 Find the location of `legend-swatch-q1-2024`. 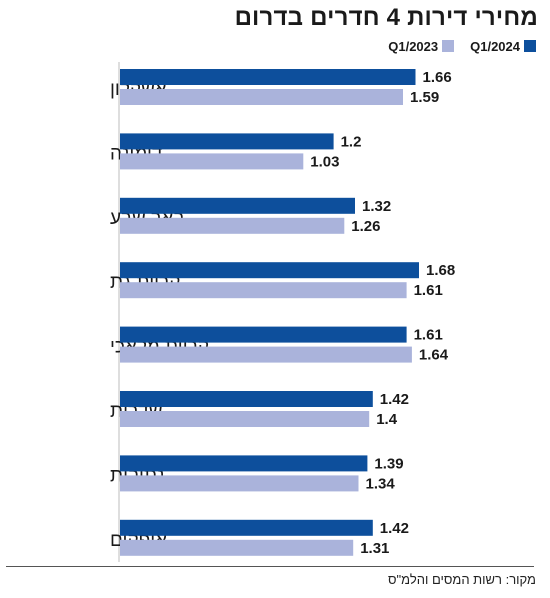

legend-swatch-q1-2024 is located at coordinates (530, 46).